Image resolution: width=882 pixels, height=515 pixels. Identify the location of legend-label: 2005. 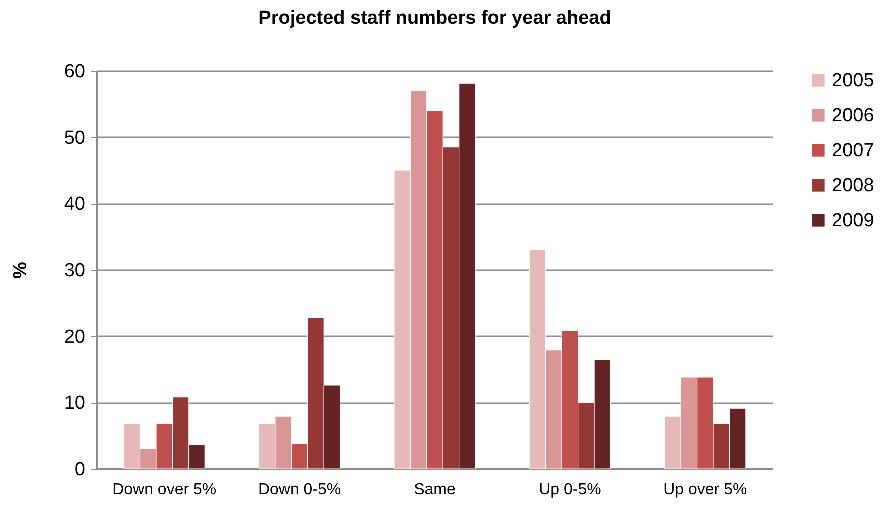
(853, 81).